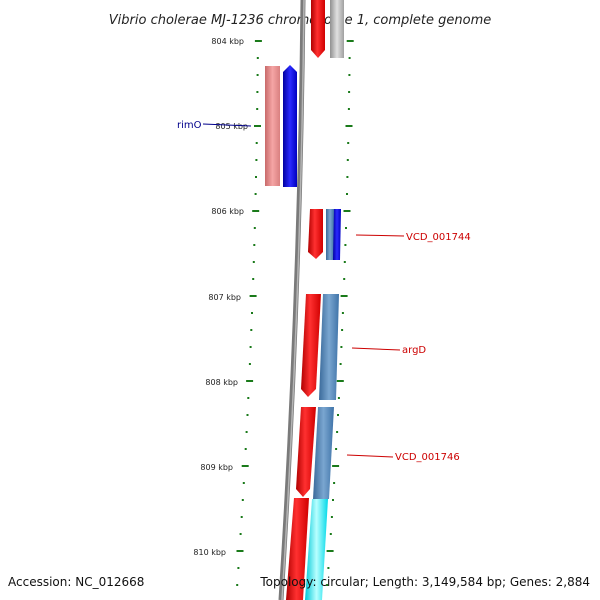 This screenshot has width=600, height=600. What do you see at coordinates (427, 457) in the screenshot?
I see `gene-label-vcd001746: VCD_001746` at bounding box center [427, 457].